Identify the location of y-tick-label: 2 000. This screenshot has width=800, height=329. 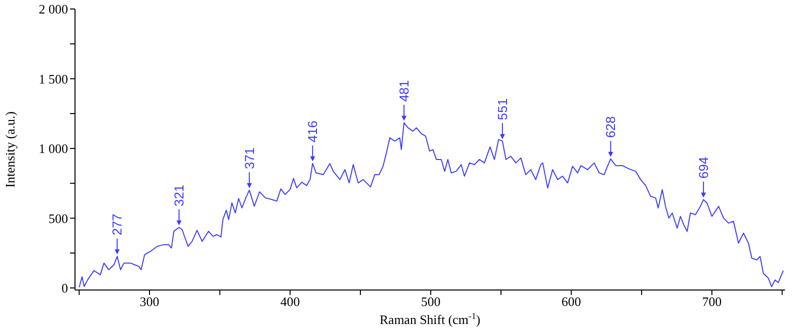
(53, 9).